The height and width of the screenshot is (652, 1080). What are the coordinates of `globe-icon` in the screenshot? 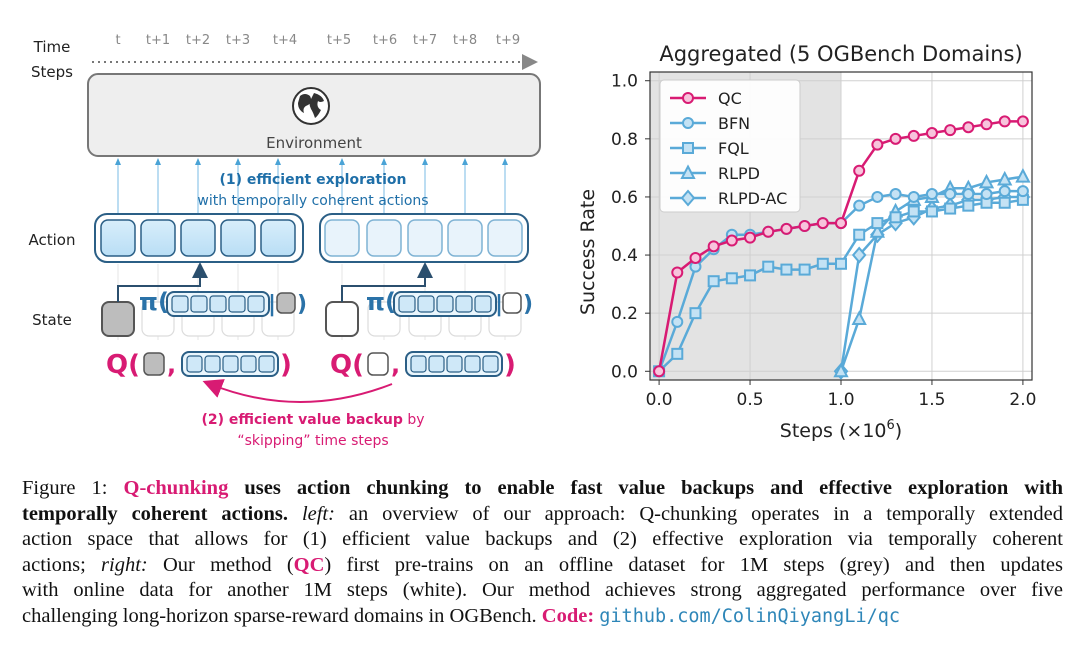 It's located at (311, 106).